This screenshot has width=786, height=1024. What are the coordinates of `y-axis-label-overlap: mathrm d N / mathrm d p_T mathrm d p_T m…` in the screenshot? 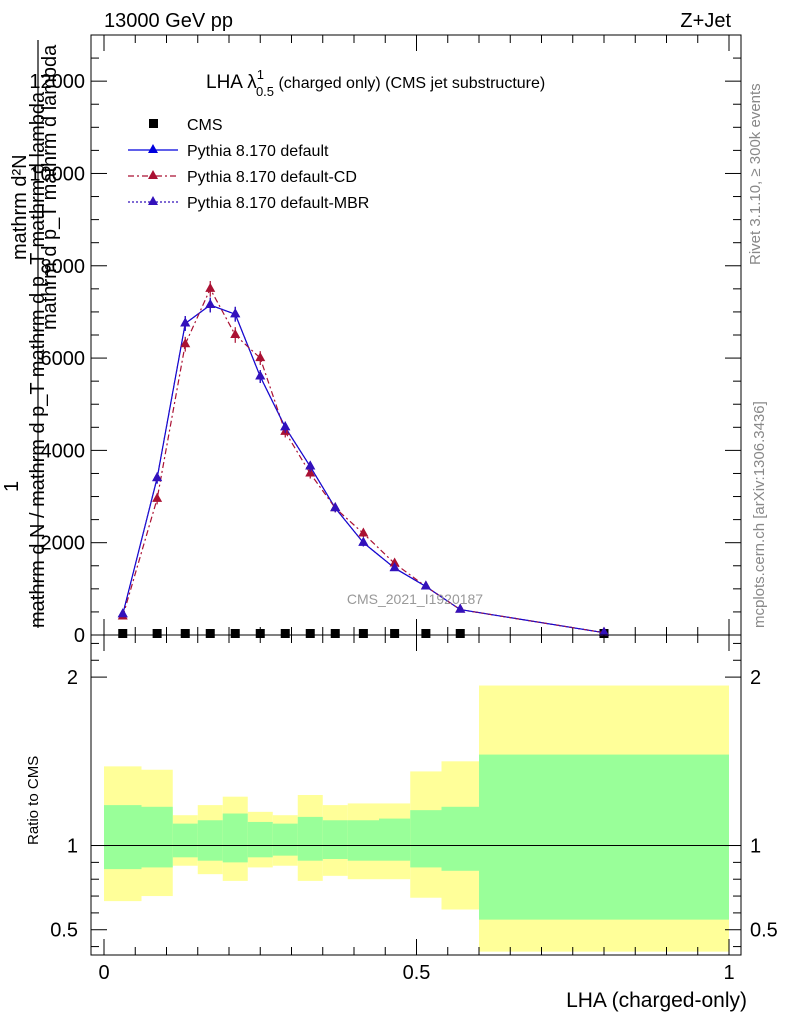 It's located at (38, 359).